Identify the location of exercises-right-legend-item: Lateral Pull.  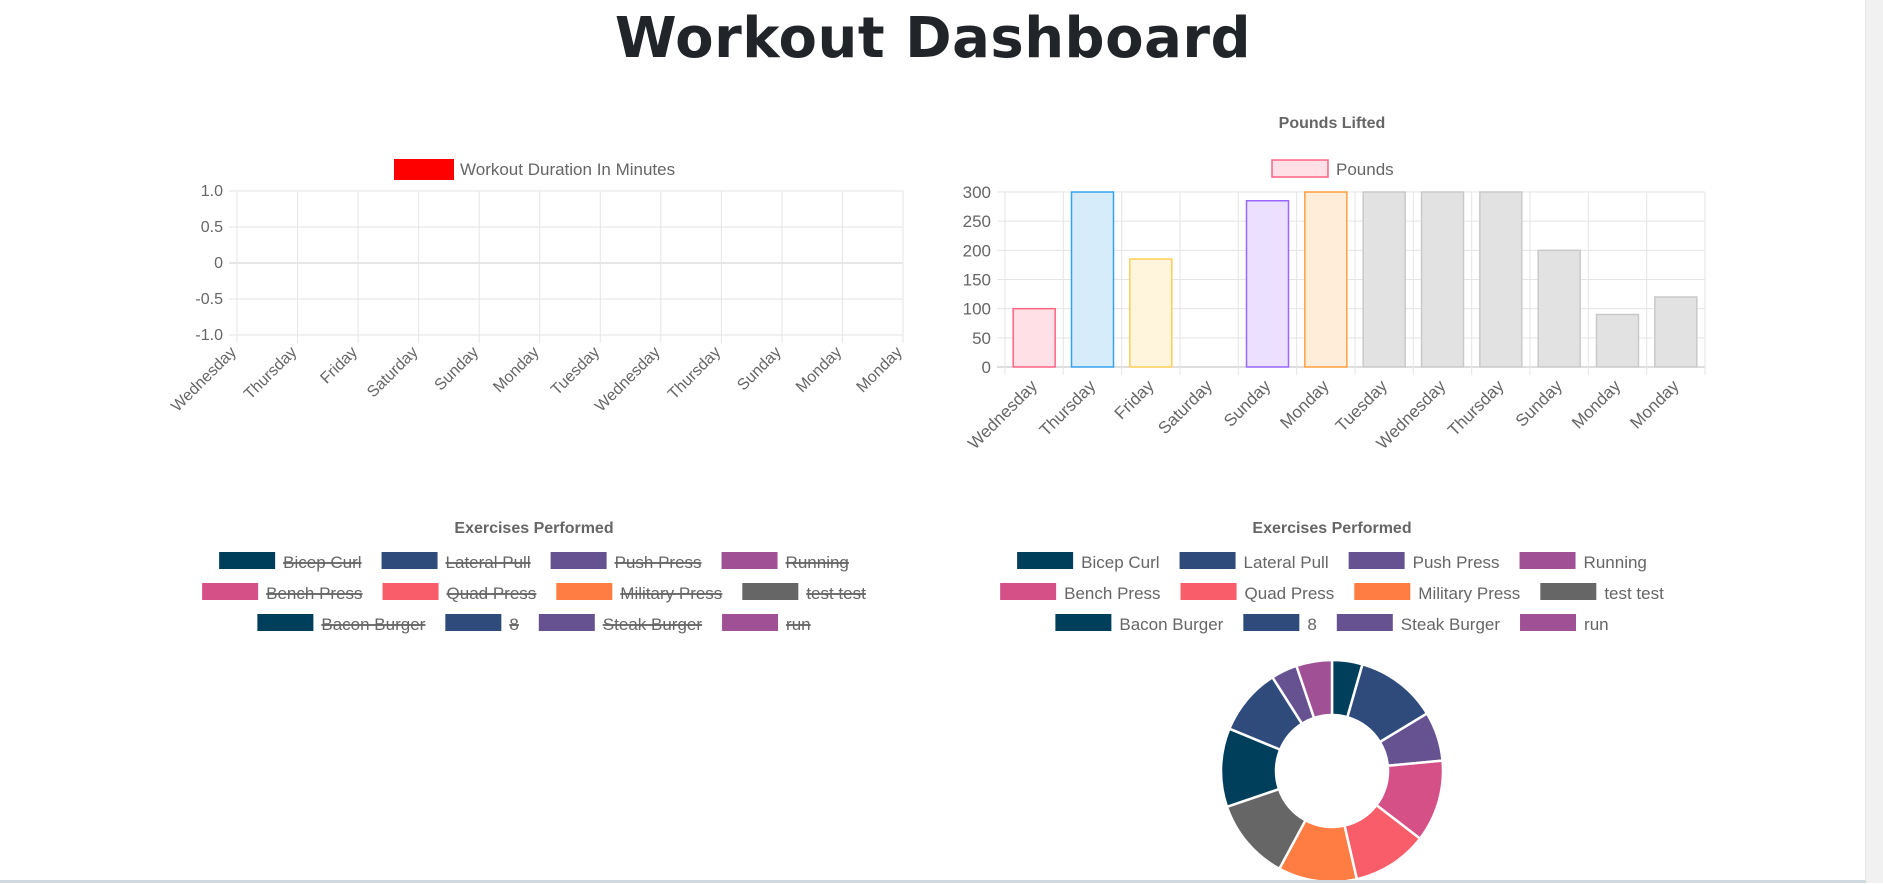
(1254, 562).